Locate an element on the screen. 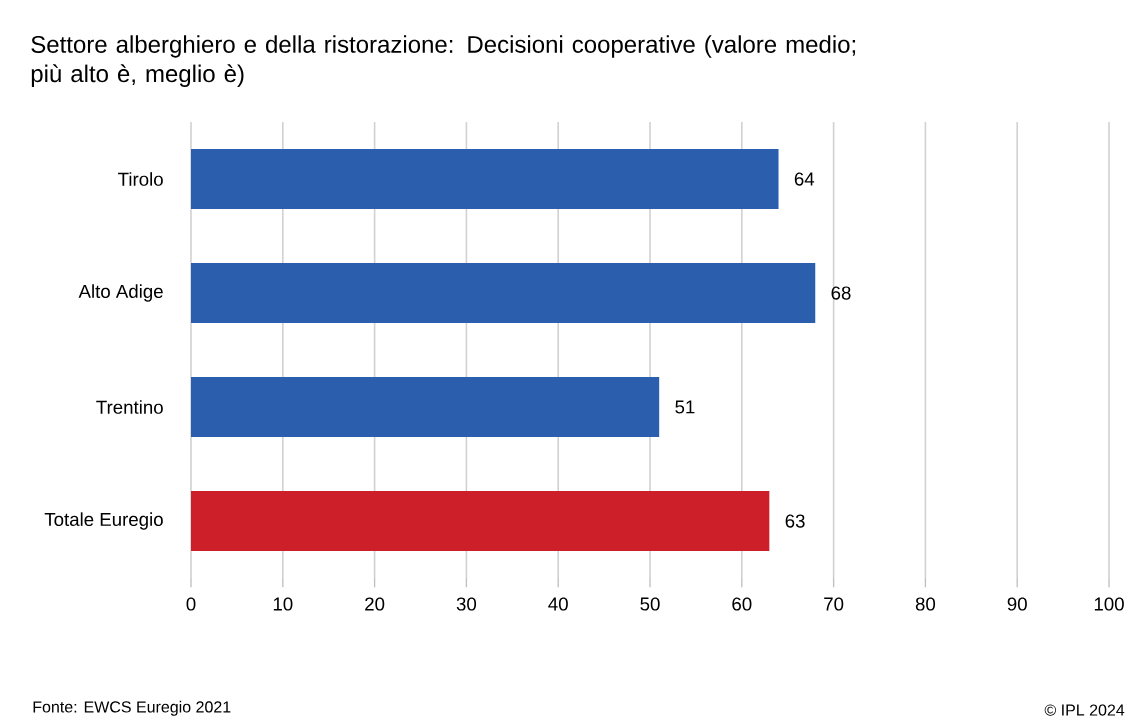 The width and height of the screenshot is (1131, 722). x-tick-label: 40 is located at coordinates (558, 604).